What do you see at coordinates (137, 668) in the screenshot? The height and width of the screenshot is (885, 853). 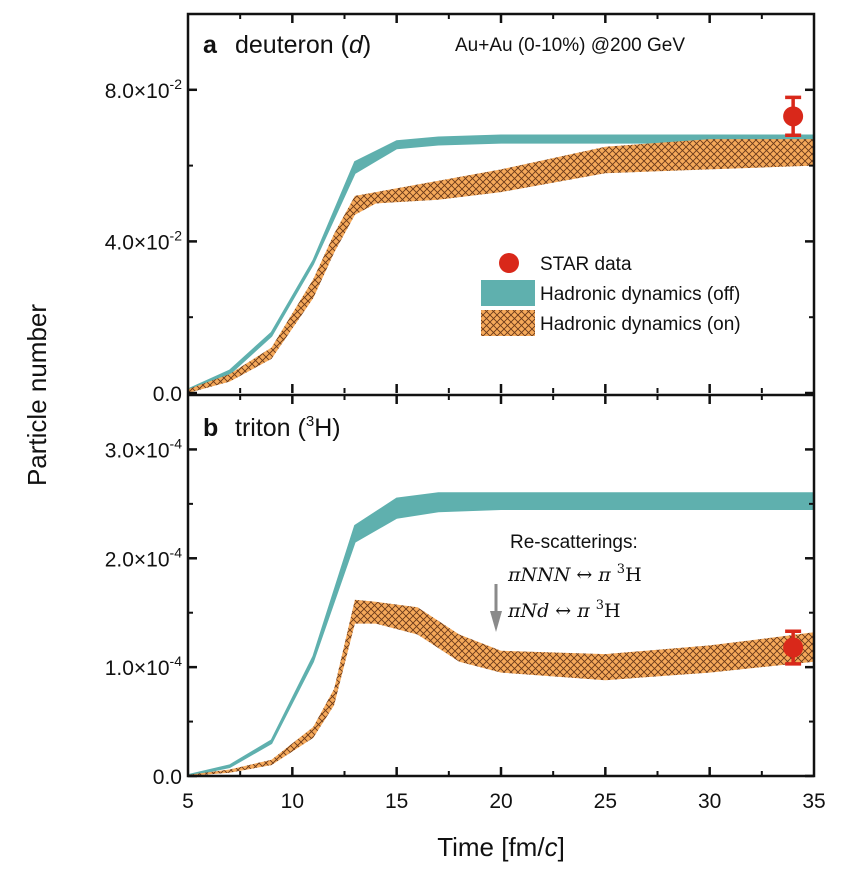 I see `y-tick-label-mantissa: 1.0×10` at bounding box center [137, 668].